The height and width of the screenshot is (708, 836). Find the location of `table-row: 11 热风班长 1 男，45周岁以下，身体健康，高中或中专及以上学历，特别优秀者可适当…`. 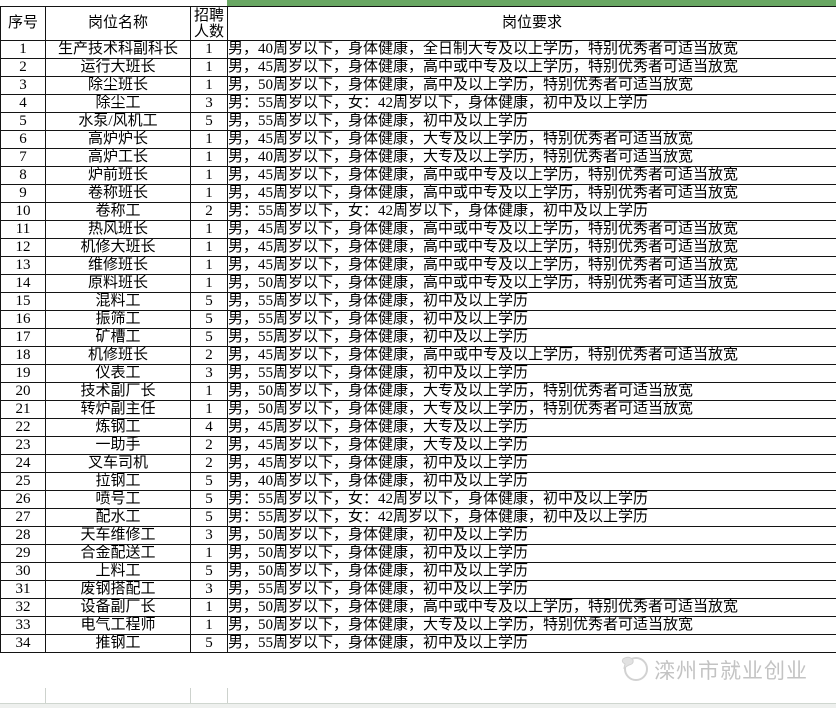

table-row: 11 热风班长 1 男，45周岁以下，身体健康，高中或中专及以上学历，特别优秀者可适当… is located at coordinates (418, 229).